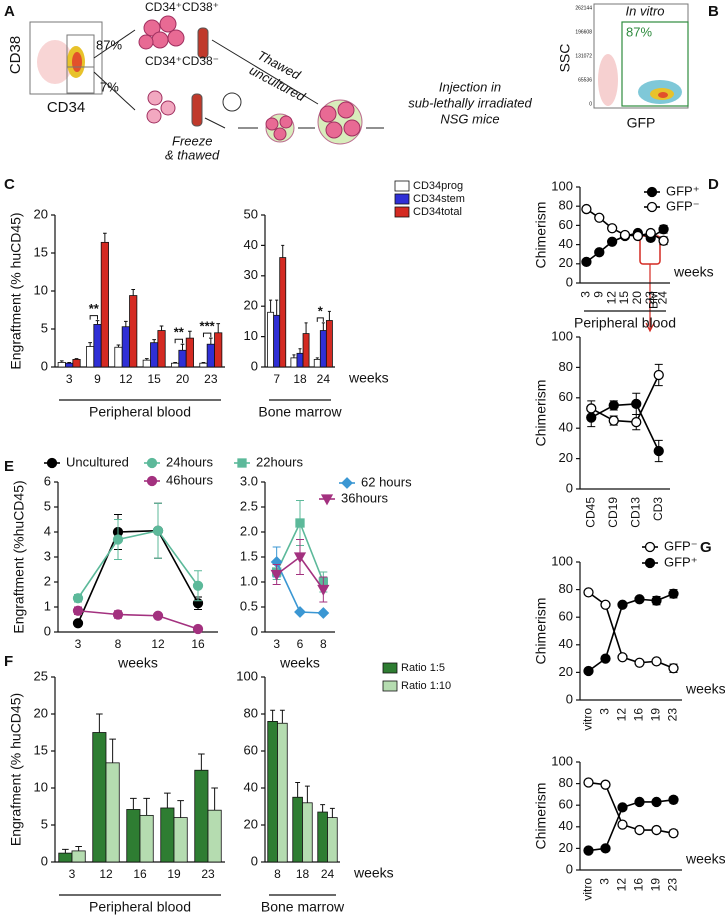  Describe the element at coordinates (625, 323) in the screenshot. I see `group-label: Peripheral blood` at that location.